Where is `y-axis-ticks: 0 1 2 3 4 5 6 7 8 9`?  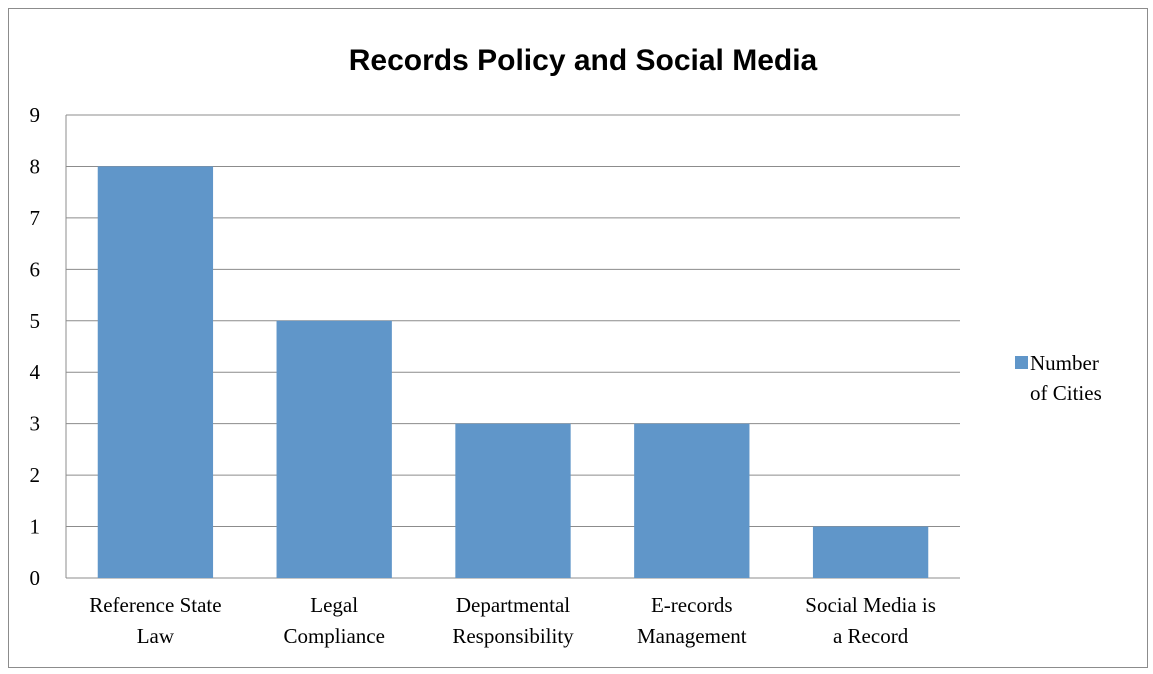
y-axis-ticks: 0 1 2 3 4 5 6 7 8 9 is located at coordinates (35, 346).